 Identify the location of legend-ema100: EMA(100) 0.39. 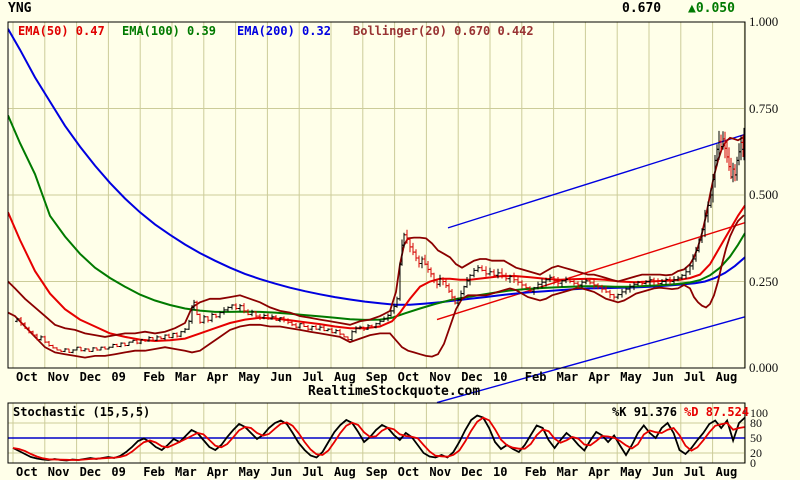
(169, 31).